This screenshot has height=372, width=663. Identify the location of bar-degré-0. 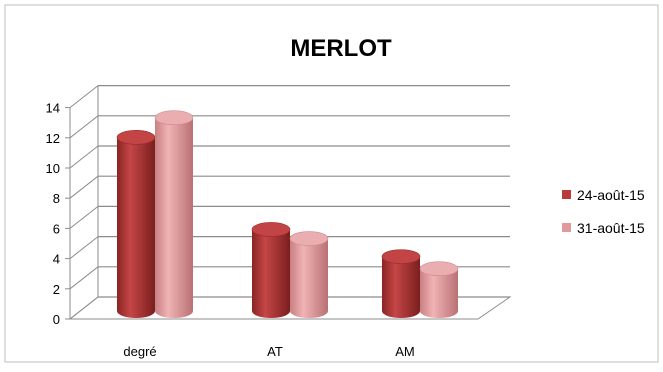
(136, 224).